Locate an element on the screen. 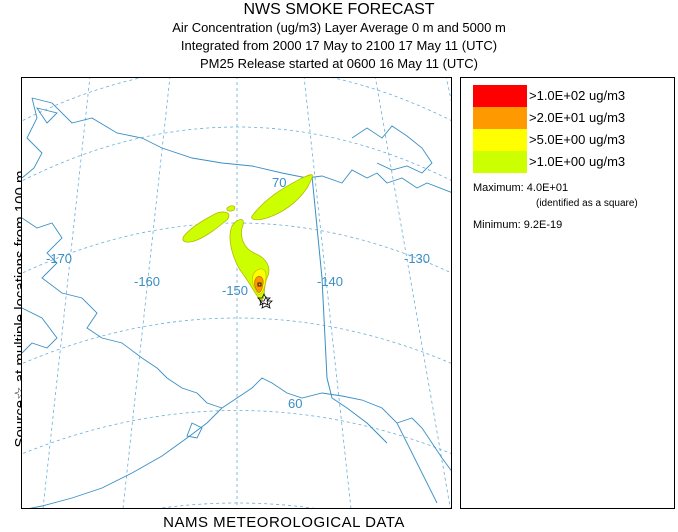 This screenshot has width=678, height=532. legend-item: >5.0E+00 ug/m3 is located at coordinates (570, 140).